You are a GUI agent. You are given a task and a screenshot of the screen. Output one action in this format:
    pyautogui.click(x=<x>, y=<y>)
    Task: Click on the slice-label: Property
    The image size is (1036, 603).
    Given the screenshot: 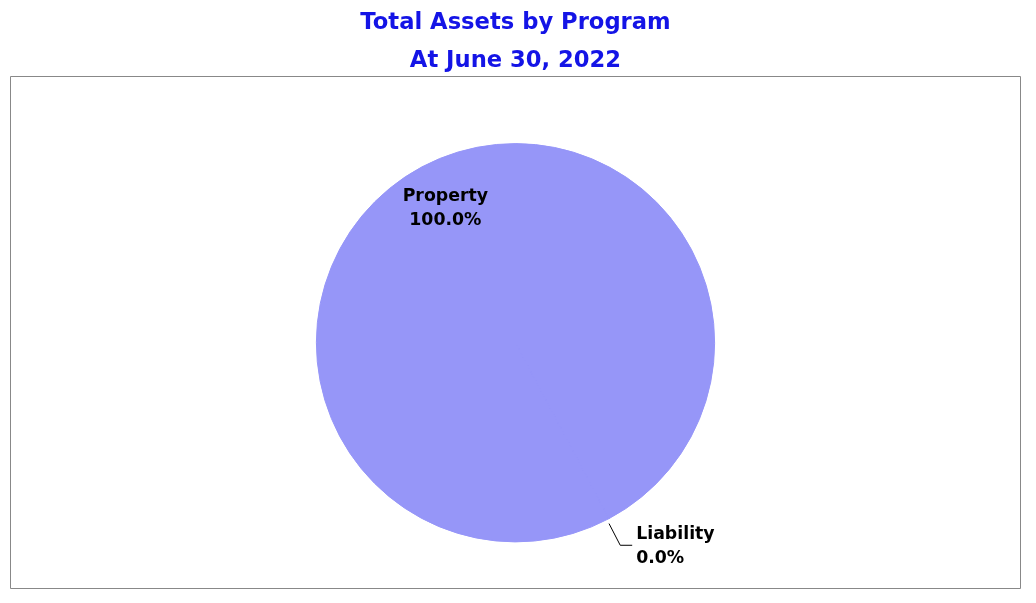 What is the action you would take?
    pyautogui.click(x=445, y=195)
    